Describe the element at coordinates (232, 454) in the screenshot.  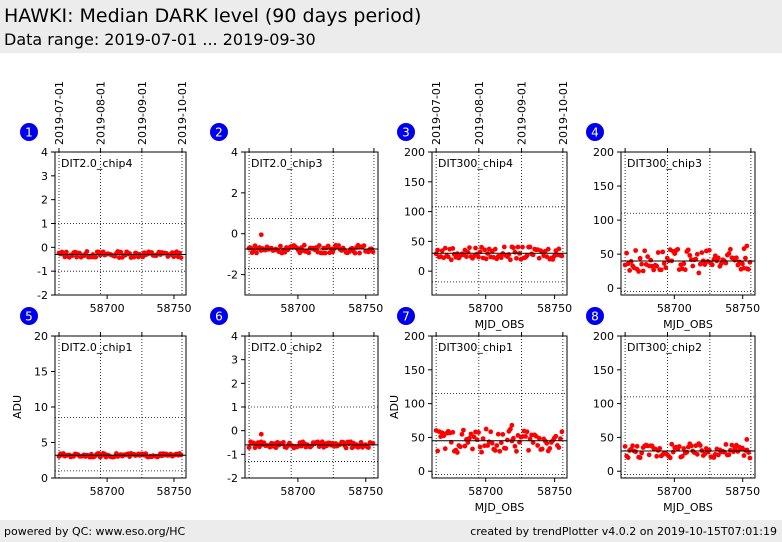
I see `y-tick-label: -1` at that location.